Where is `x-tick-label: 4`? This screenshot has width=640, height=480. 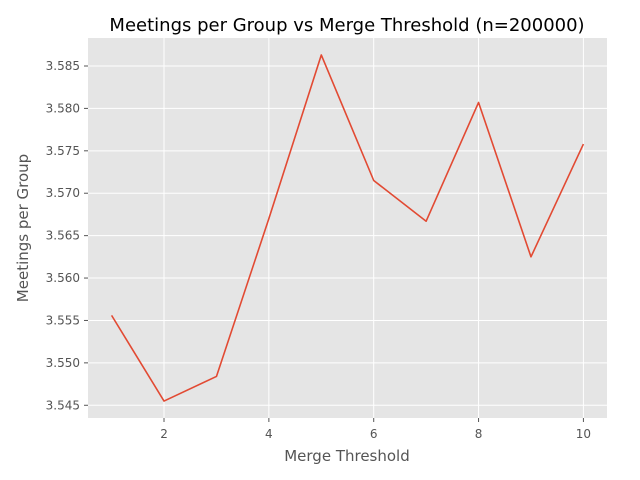
x-tick-label: 4 is located at coordinates (269, 434).